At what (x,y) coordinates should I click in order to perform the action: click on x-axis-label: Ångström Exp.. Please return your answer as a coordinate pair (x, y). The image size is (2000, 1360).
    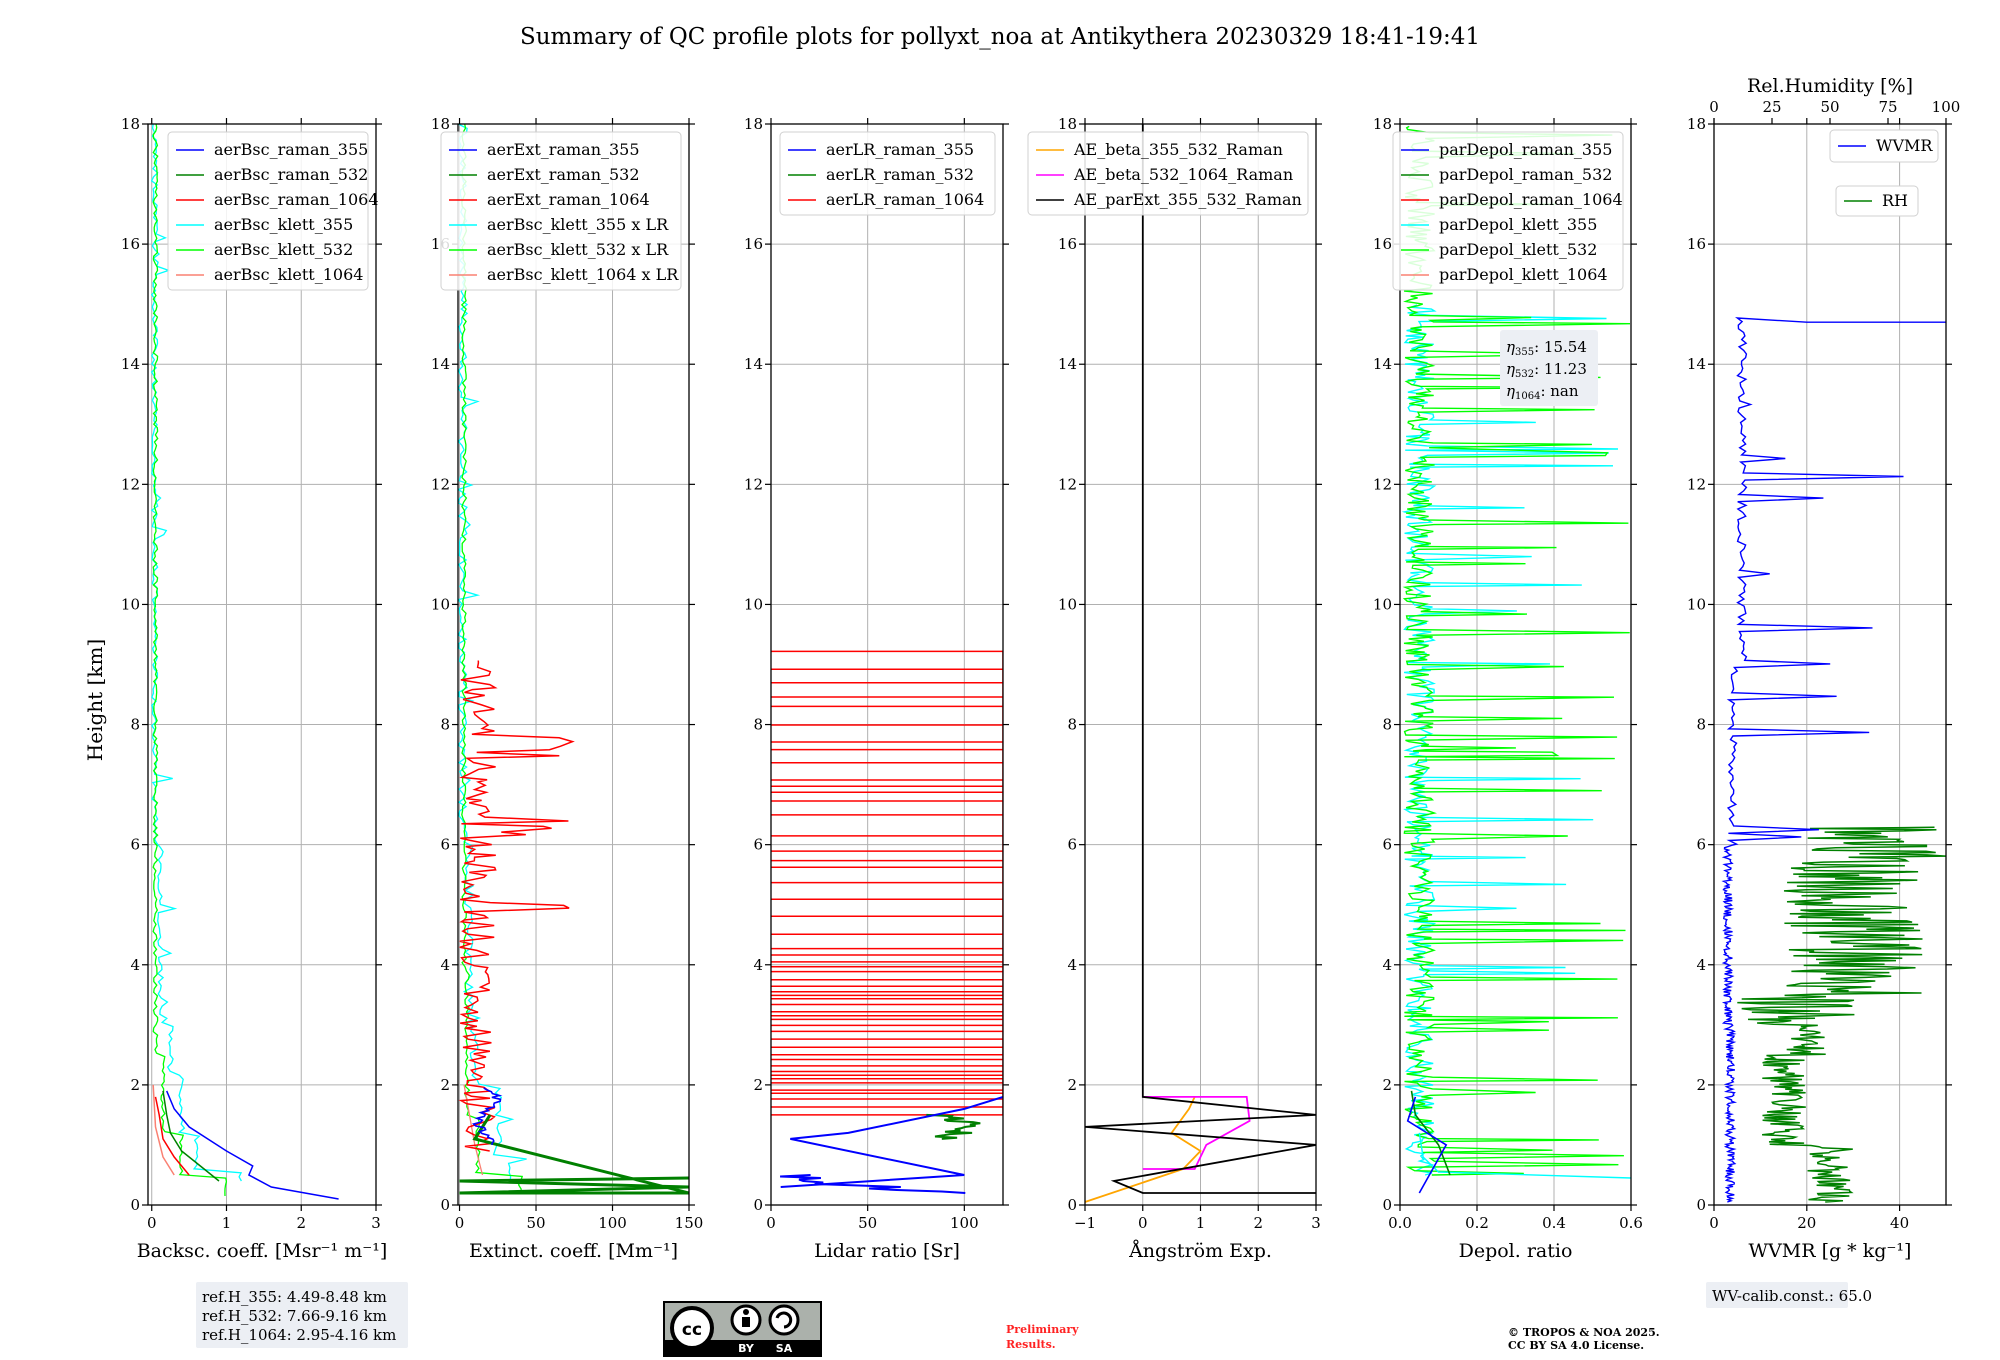
    Looking at the image, I should click on (1200, 1251).